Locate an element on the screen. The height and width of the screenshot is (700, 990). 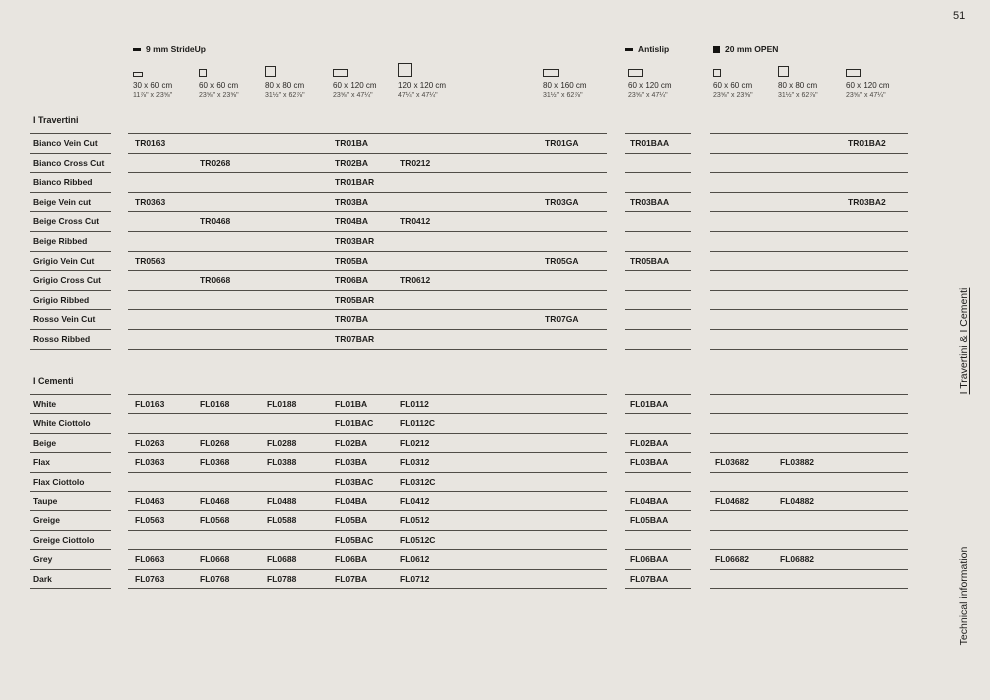
row-label: Taupe is located at coordinates (45, 500).